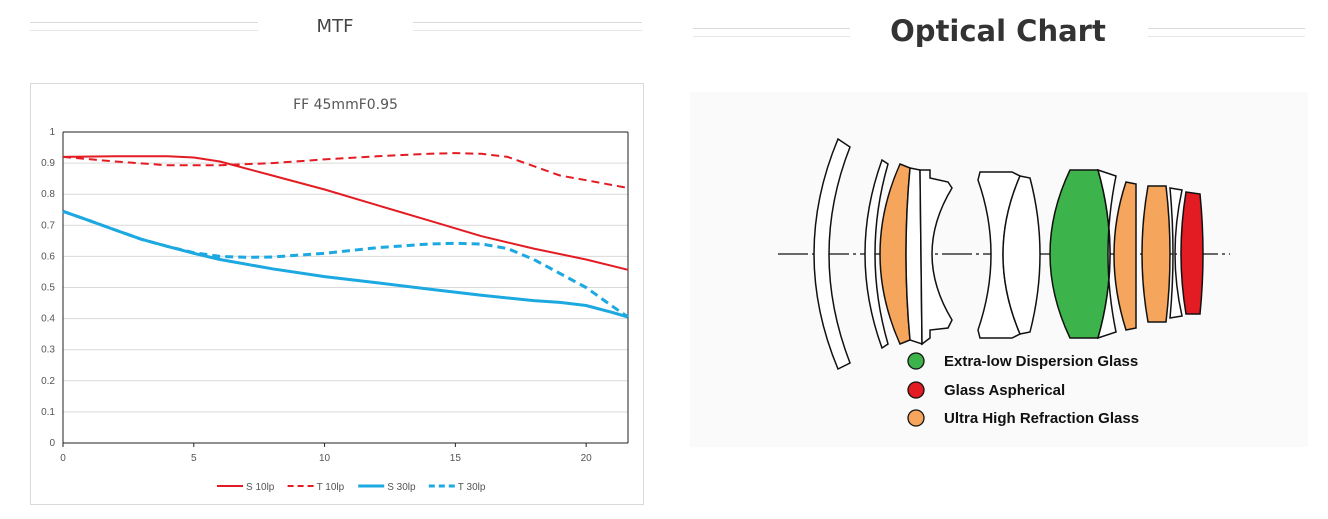 This screenshot has width=1328, height=519. Describe the element at coordinates (335, 26) in the screenshot. I see `mtf-heading: MTF` at that location.